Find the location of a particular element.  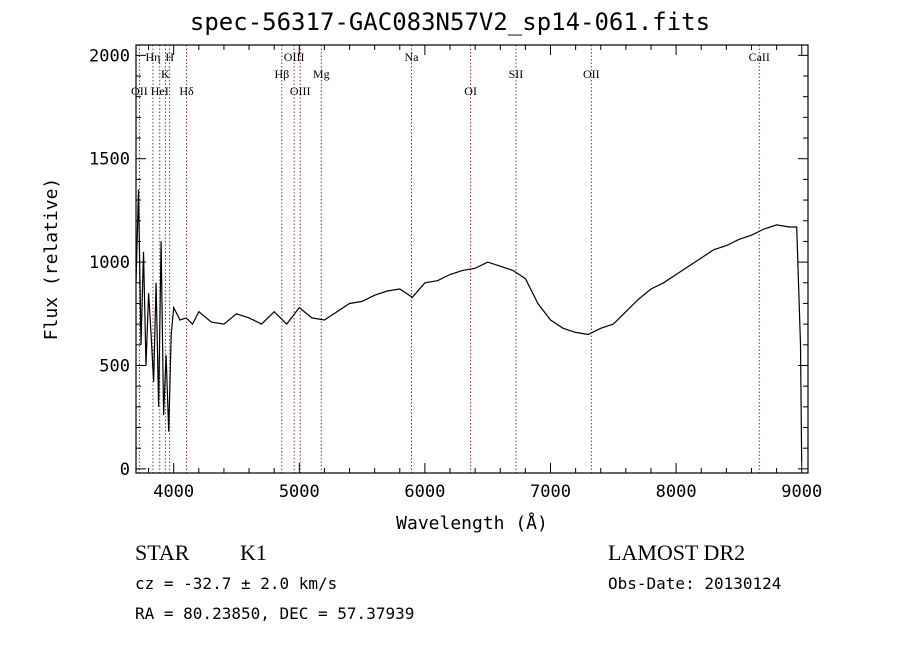

y-tick-label: 500 is located at coordinates (114, 366).